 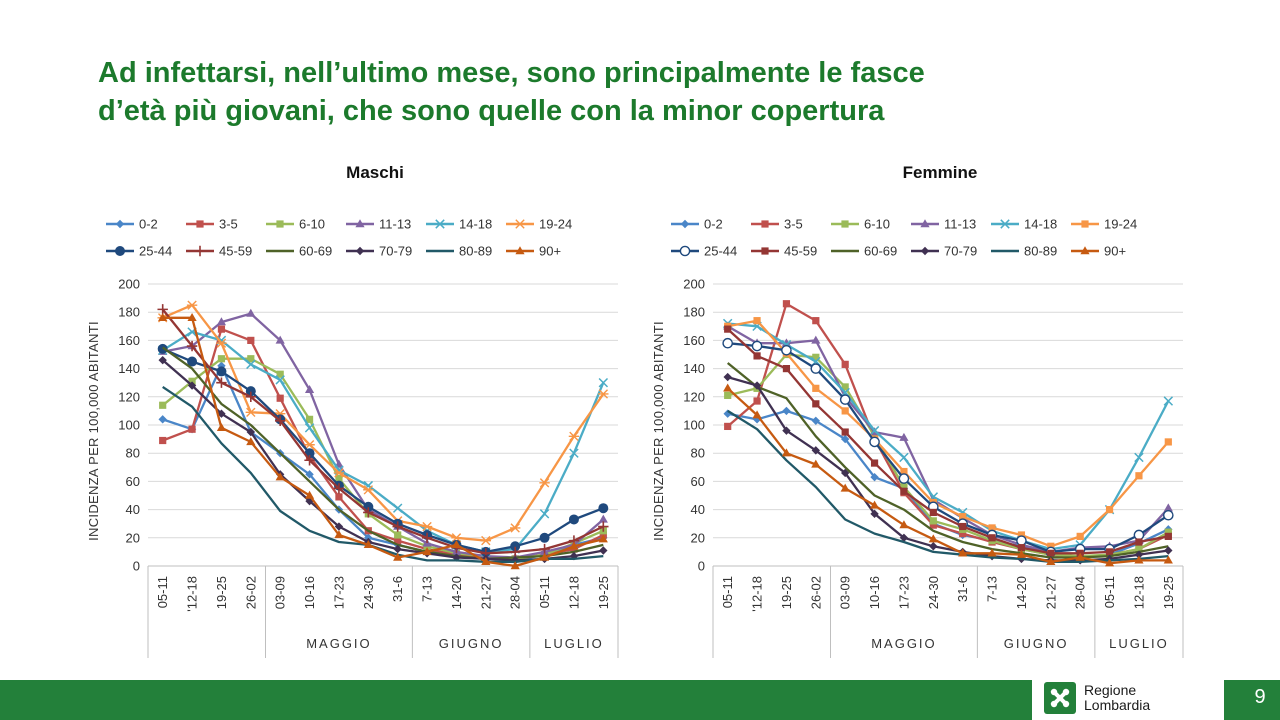 What do you see at coordinates (658, 431) in the screenshot?
I see `y-axis-label: INCIDENZA PER 100,000 ABITANTI` at bounding box center [658, 431].